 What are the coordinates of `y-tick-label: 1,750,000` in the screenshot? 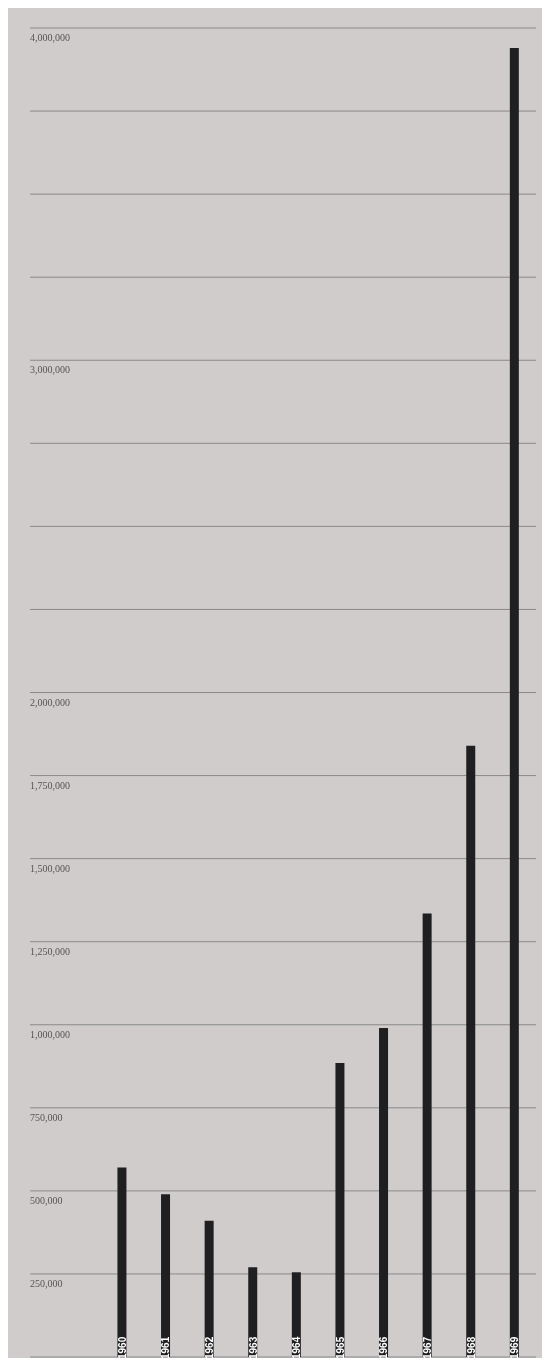 It's located at (50, 785).